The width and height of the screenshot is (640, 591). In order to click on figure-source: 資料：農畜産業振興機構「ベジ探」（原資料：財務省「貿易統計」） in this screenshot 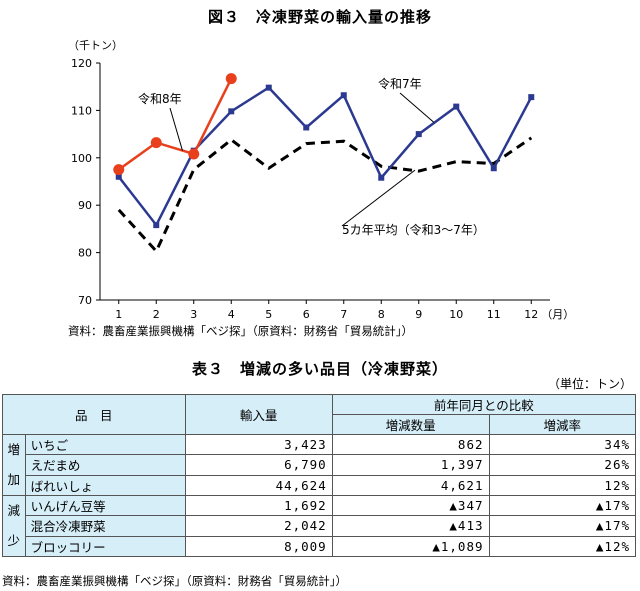, I will do `click(240, 331)`.